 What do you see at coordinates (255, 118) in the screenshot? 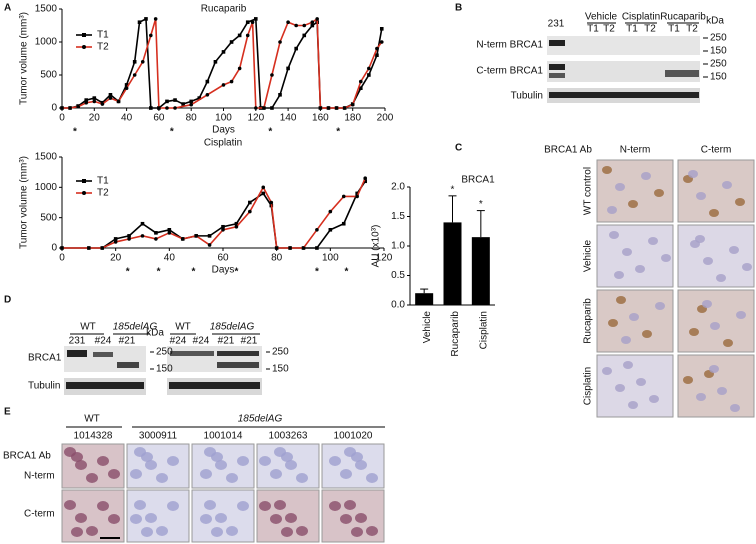
I see `x-tick-label: 120` at bounding box center [255, 118].